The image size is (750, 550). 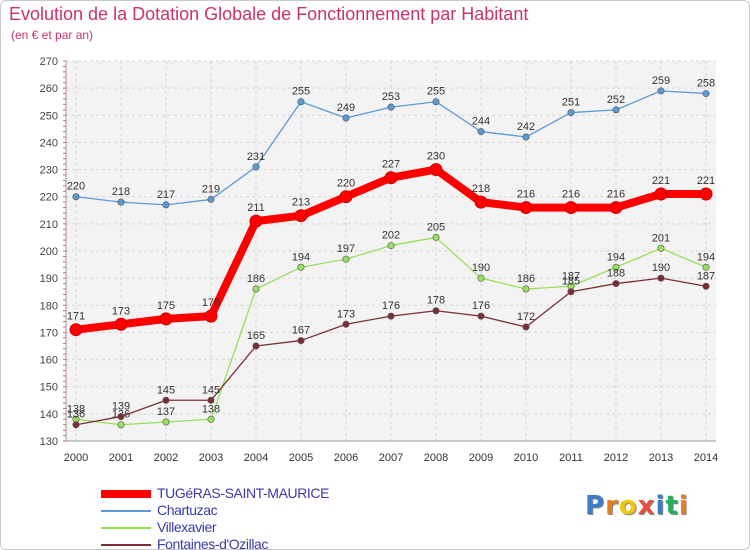 What do you see at coordinates (52, 35) in the screenshot?
I see `chart-subtitle: (en € et par an)` at bounding box center [52, 35].